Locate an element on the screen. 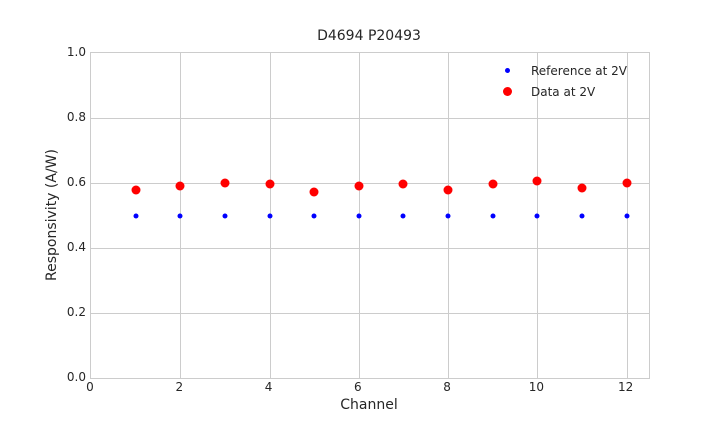  x-tick-label: 6 is located at coordinates (358, 387).